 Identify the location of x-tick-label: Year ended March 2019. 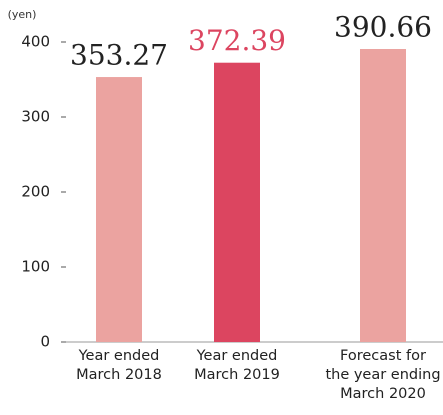
(237, 365).